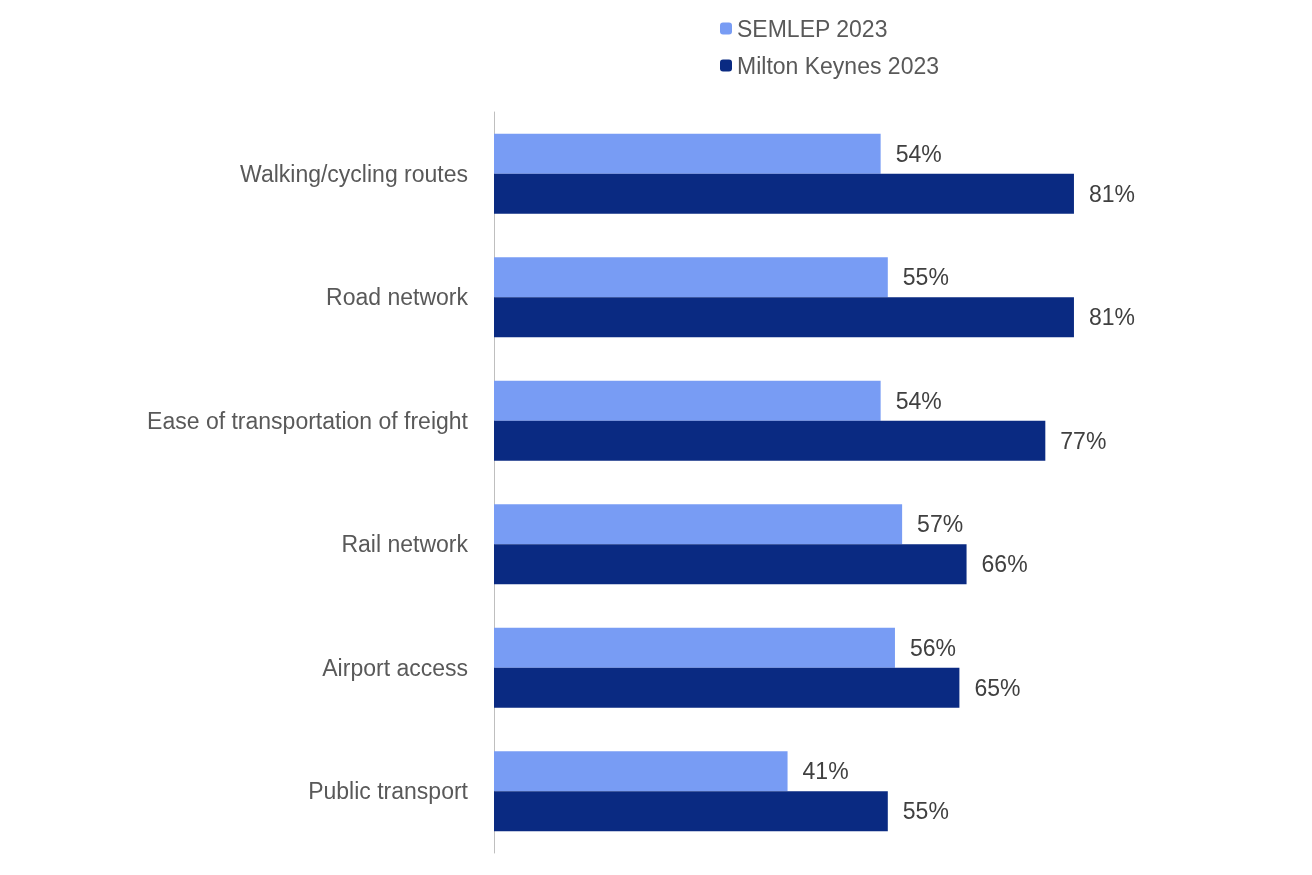  I want to click on y-tick-label: Walking/cycling routes, so click(354, 173).